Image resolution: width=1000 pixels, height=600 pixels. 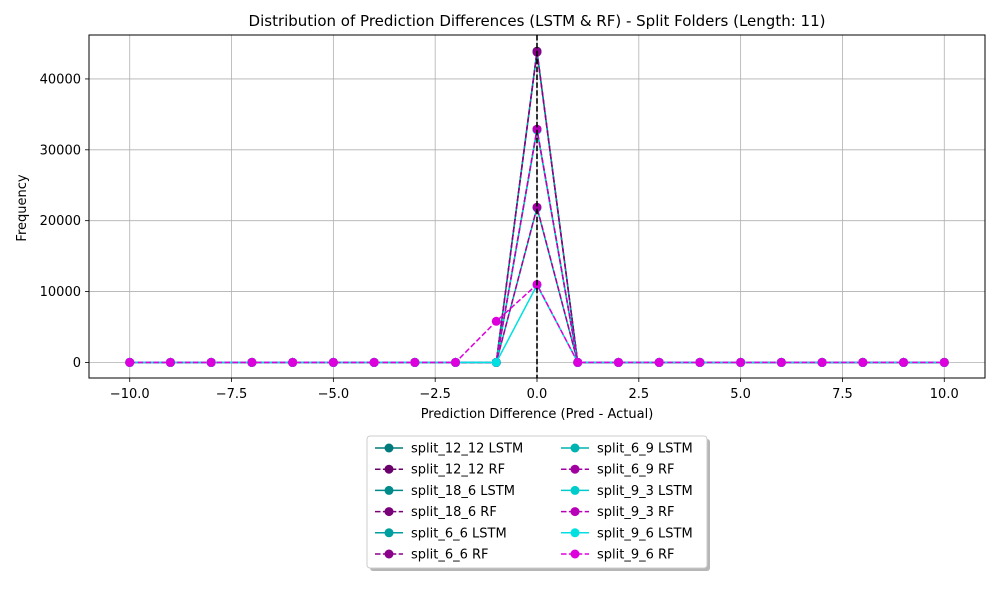 I want to click on legend-box, so click(x=537, y=502).